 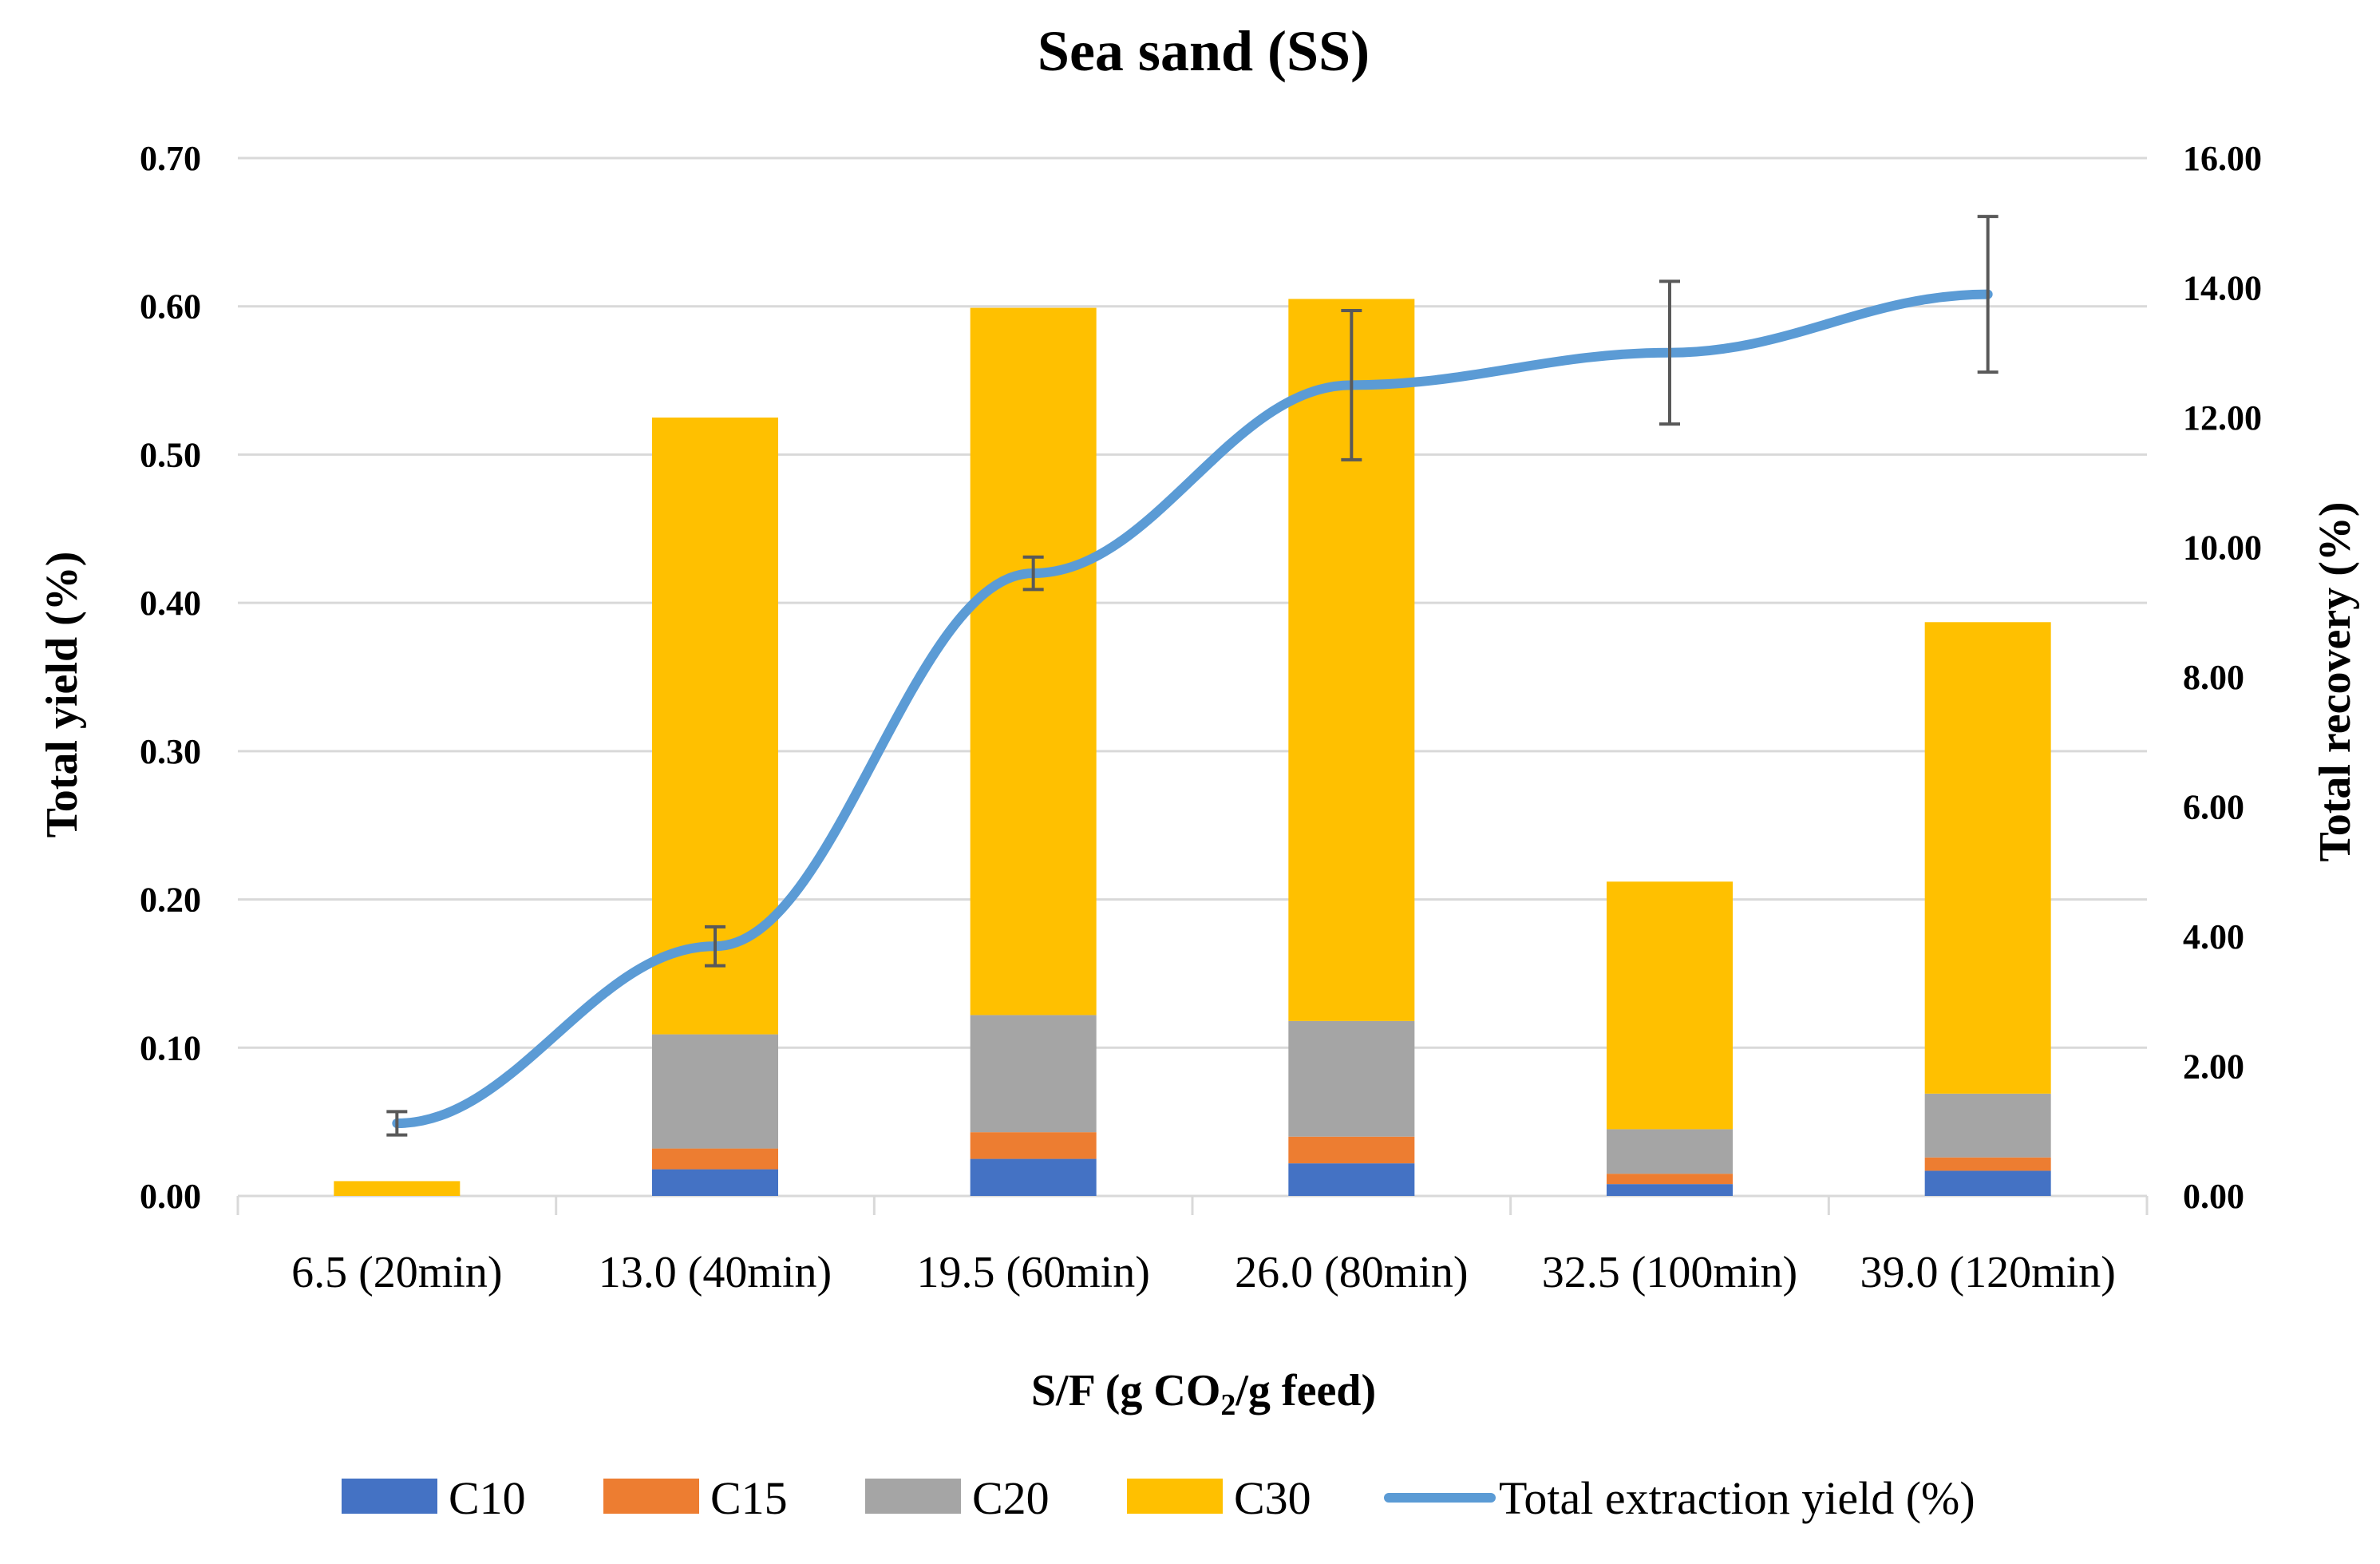 I want to click on legend-label-line: Total extraction yield (%), so click(x=1737, y=1498).